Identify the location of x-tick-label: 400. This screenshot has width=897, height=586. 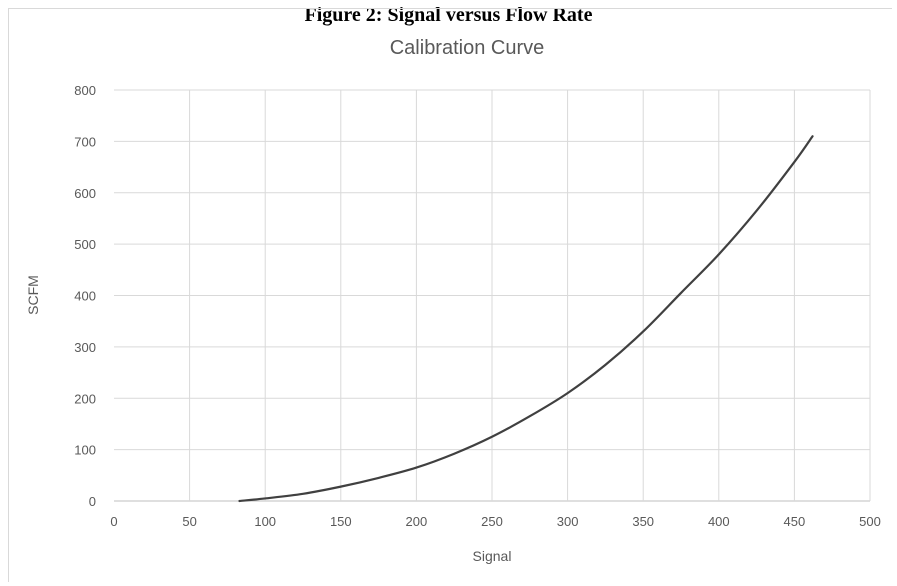
(719, 521).